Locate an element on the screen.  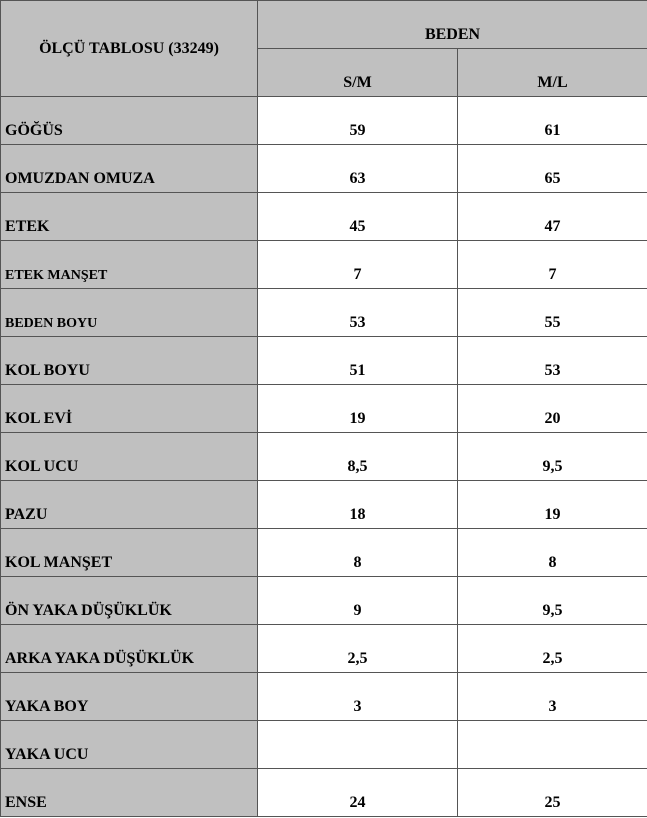
column-header: M/L is located at coordinates (552, 72).